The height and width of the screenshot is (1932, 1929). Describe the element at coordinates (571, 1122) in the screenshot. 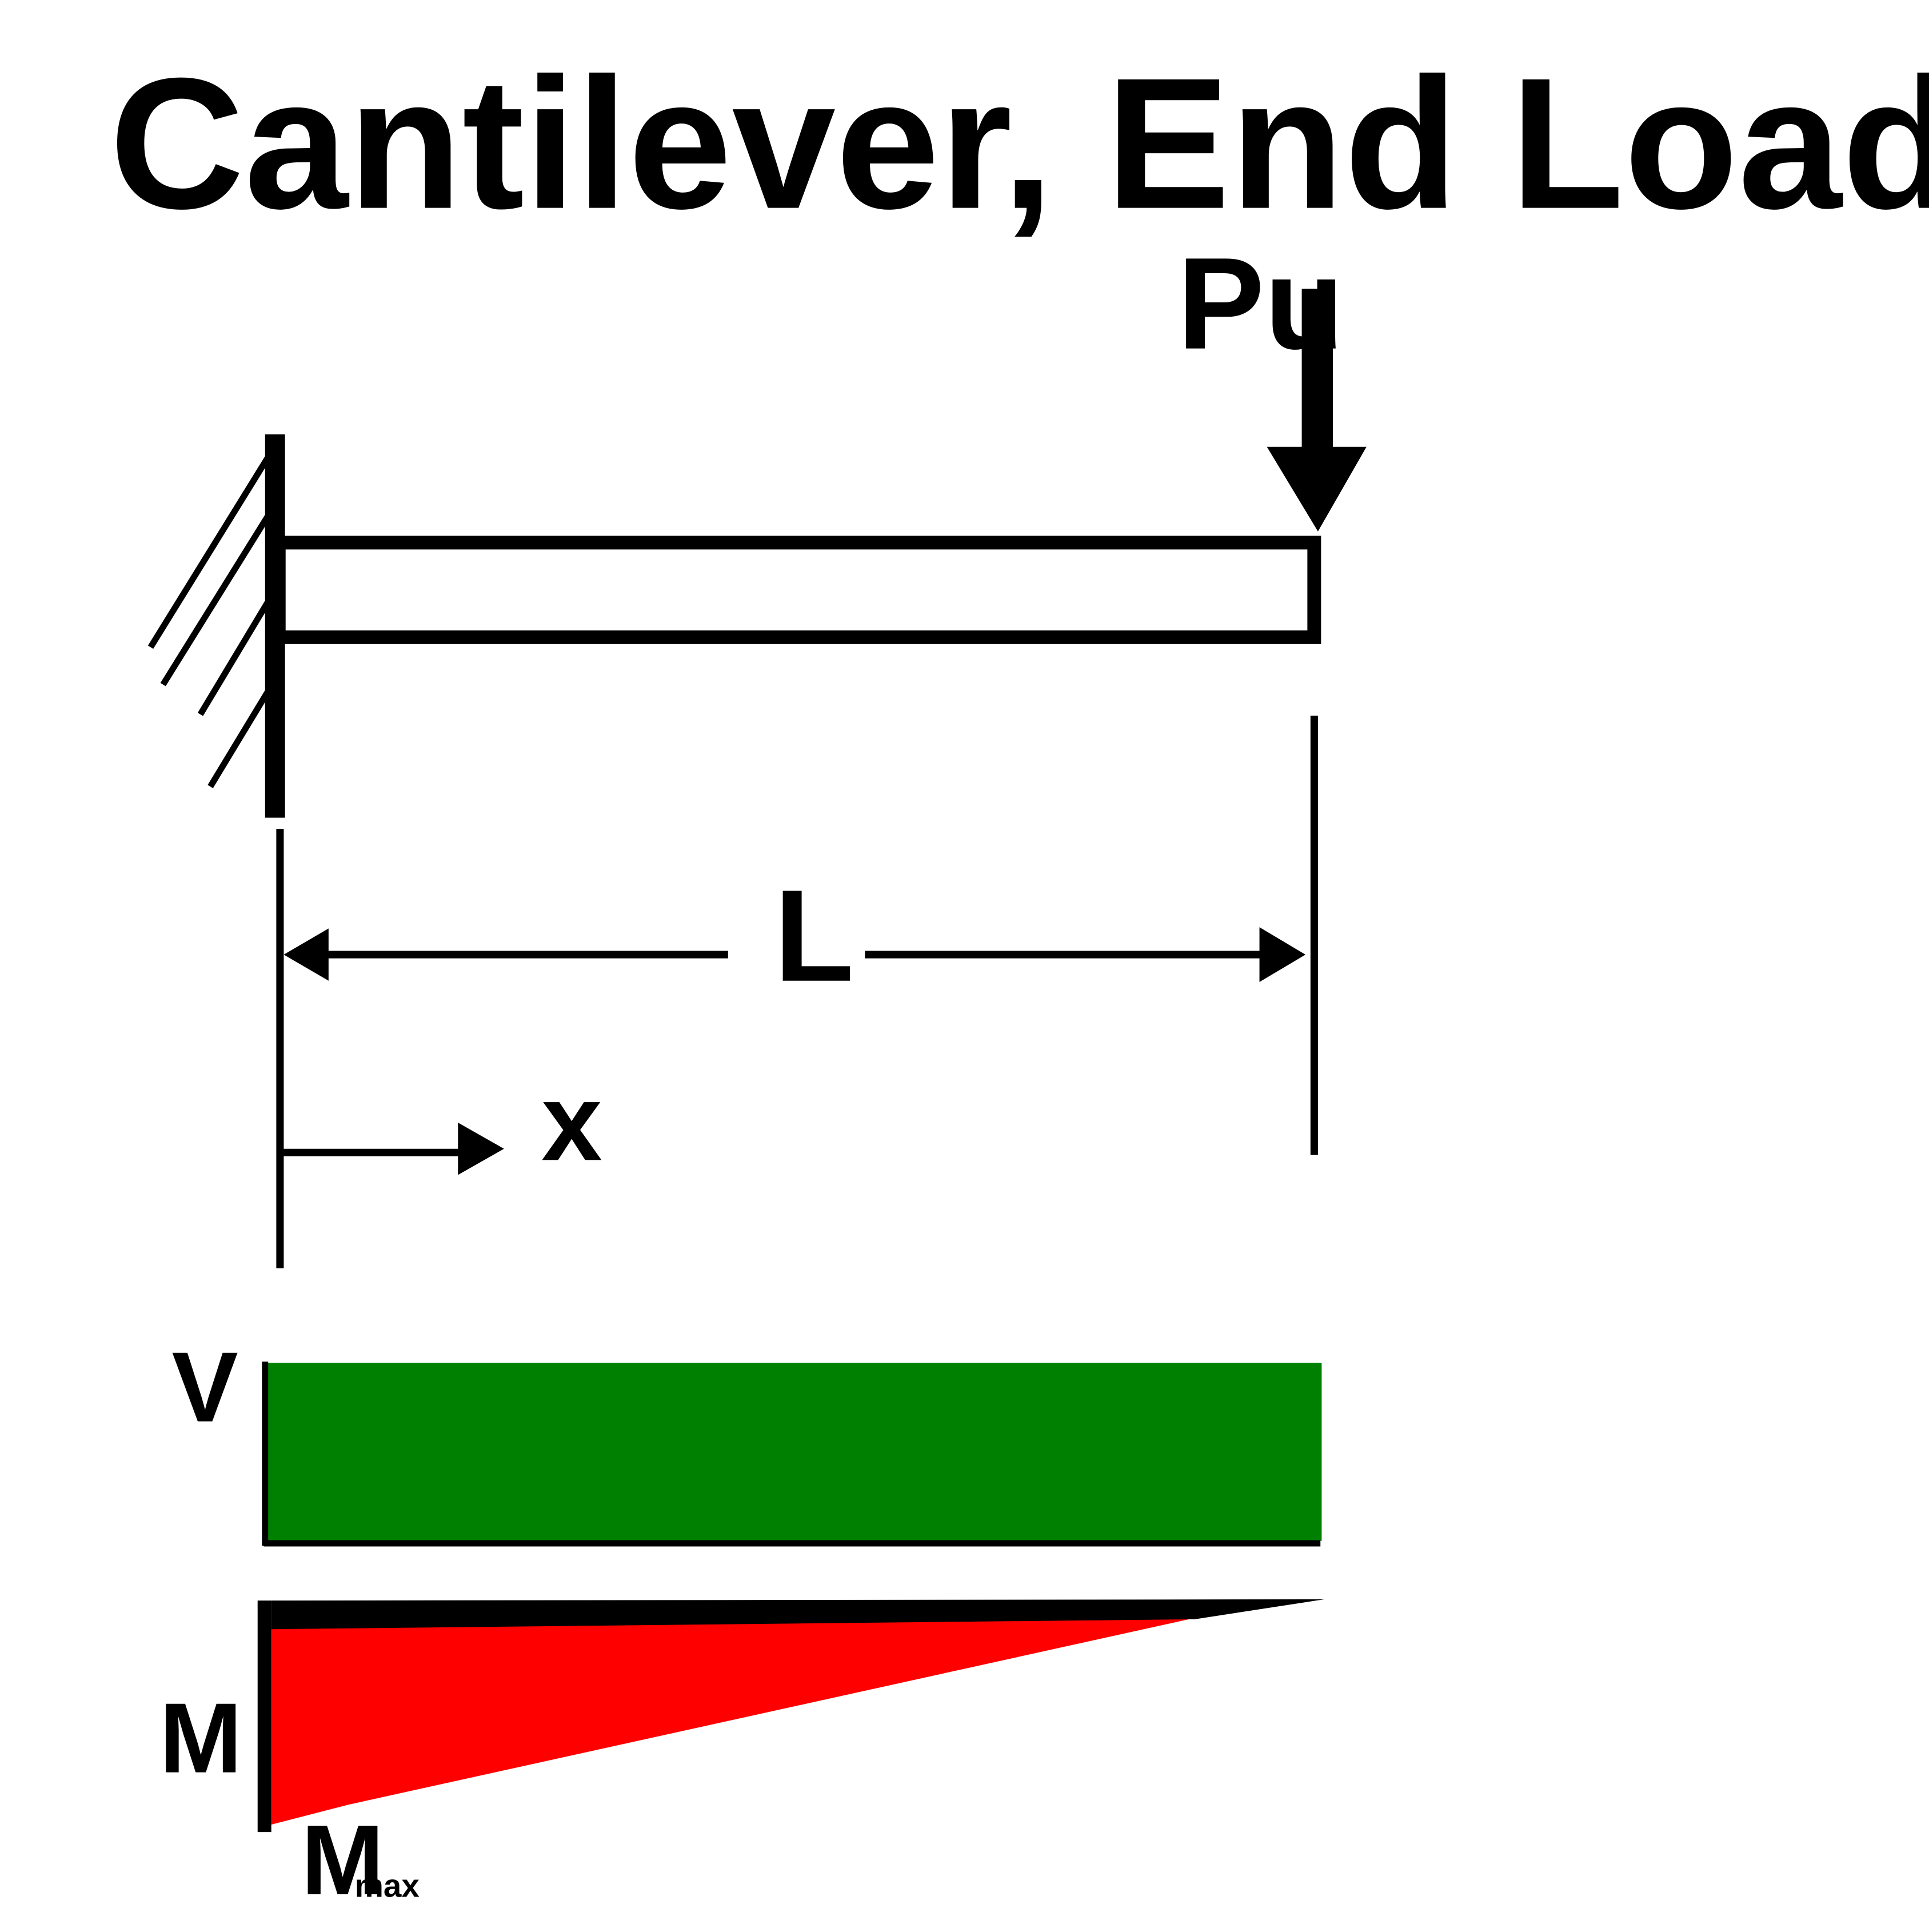

I see `x-label: x` at that location.